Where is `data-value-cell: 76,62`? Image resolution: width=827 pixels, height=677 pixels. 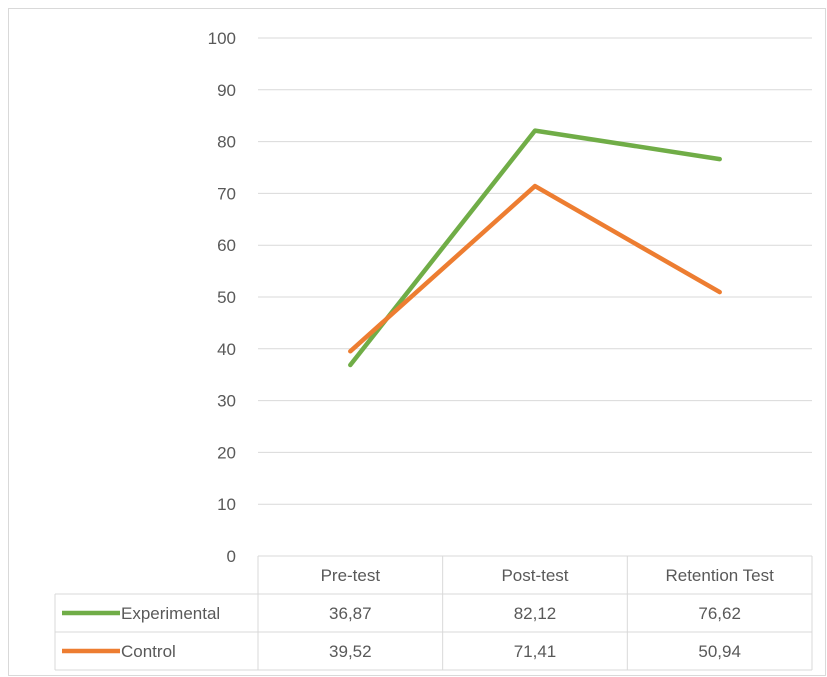 data-value-cell: 76,62 is located at coordinates (719, 613).